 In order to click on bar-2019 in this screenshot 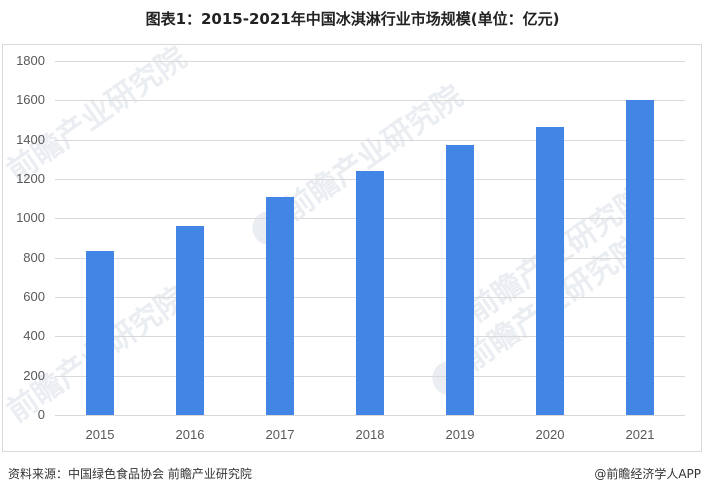, I will do `click(460, 279)`.